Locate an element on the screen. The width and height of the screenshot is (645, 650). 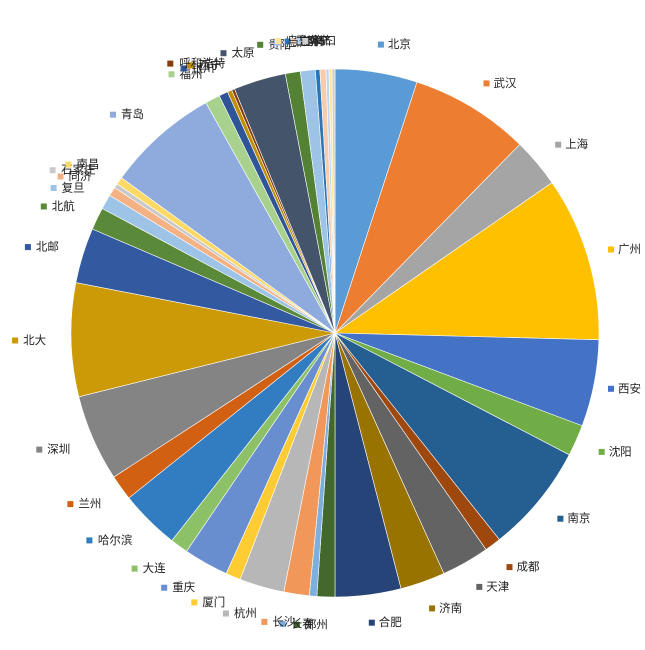
slice-label: 海口 is located at coordinates (324, 41).